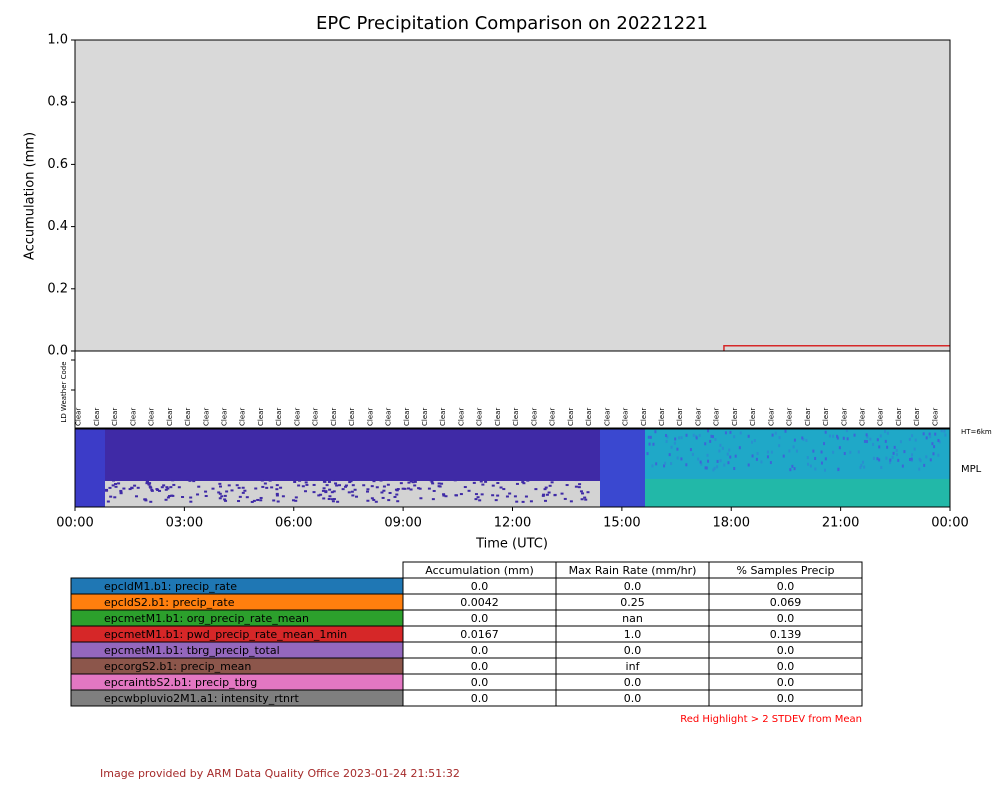 The width and height of the screenshot is (1000, 787). Describe the element at coordinates (57, 164) in the screenshot. I see `y-tick-label: 0.6` at that location.